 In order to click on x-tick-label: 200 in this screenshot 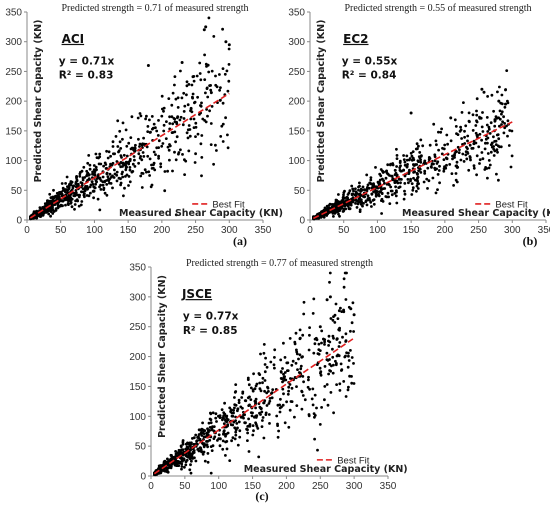, I will do `click(162, 230)`.